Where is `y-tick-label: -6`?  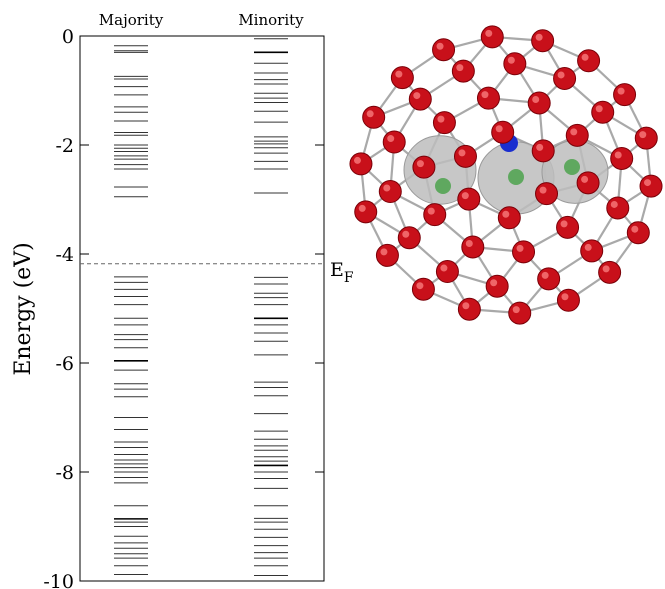
y-tick-label: -6 is located at coordinates (64, 364).